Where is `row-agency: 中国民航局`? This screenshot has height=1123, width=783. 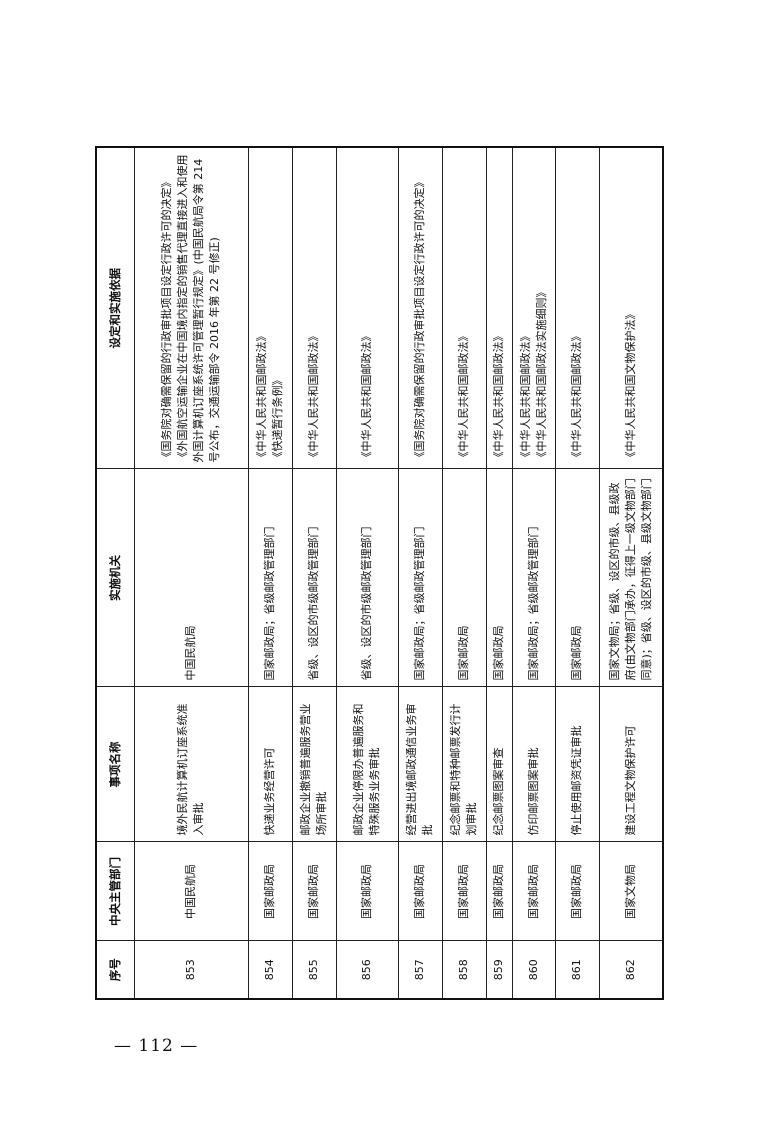 row-agency: 中国民航局 is located at coordinates (191, 578).